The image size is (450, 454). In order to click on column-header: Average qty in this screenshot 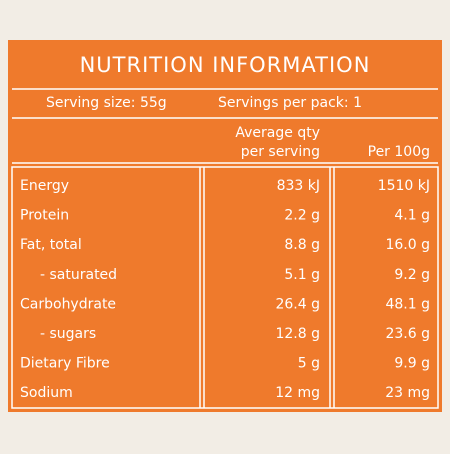, I will do `click(277, 133)`.